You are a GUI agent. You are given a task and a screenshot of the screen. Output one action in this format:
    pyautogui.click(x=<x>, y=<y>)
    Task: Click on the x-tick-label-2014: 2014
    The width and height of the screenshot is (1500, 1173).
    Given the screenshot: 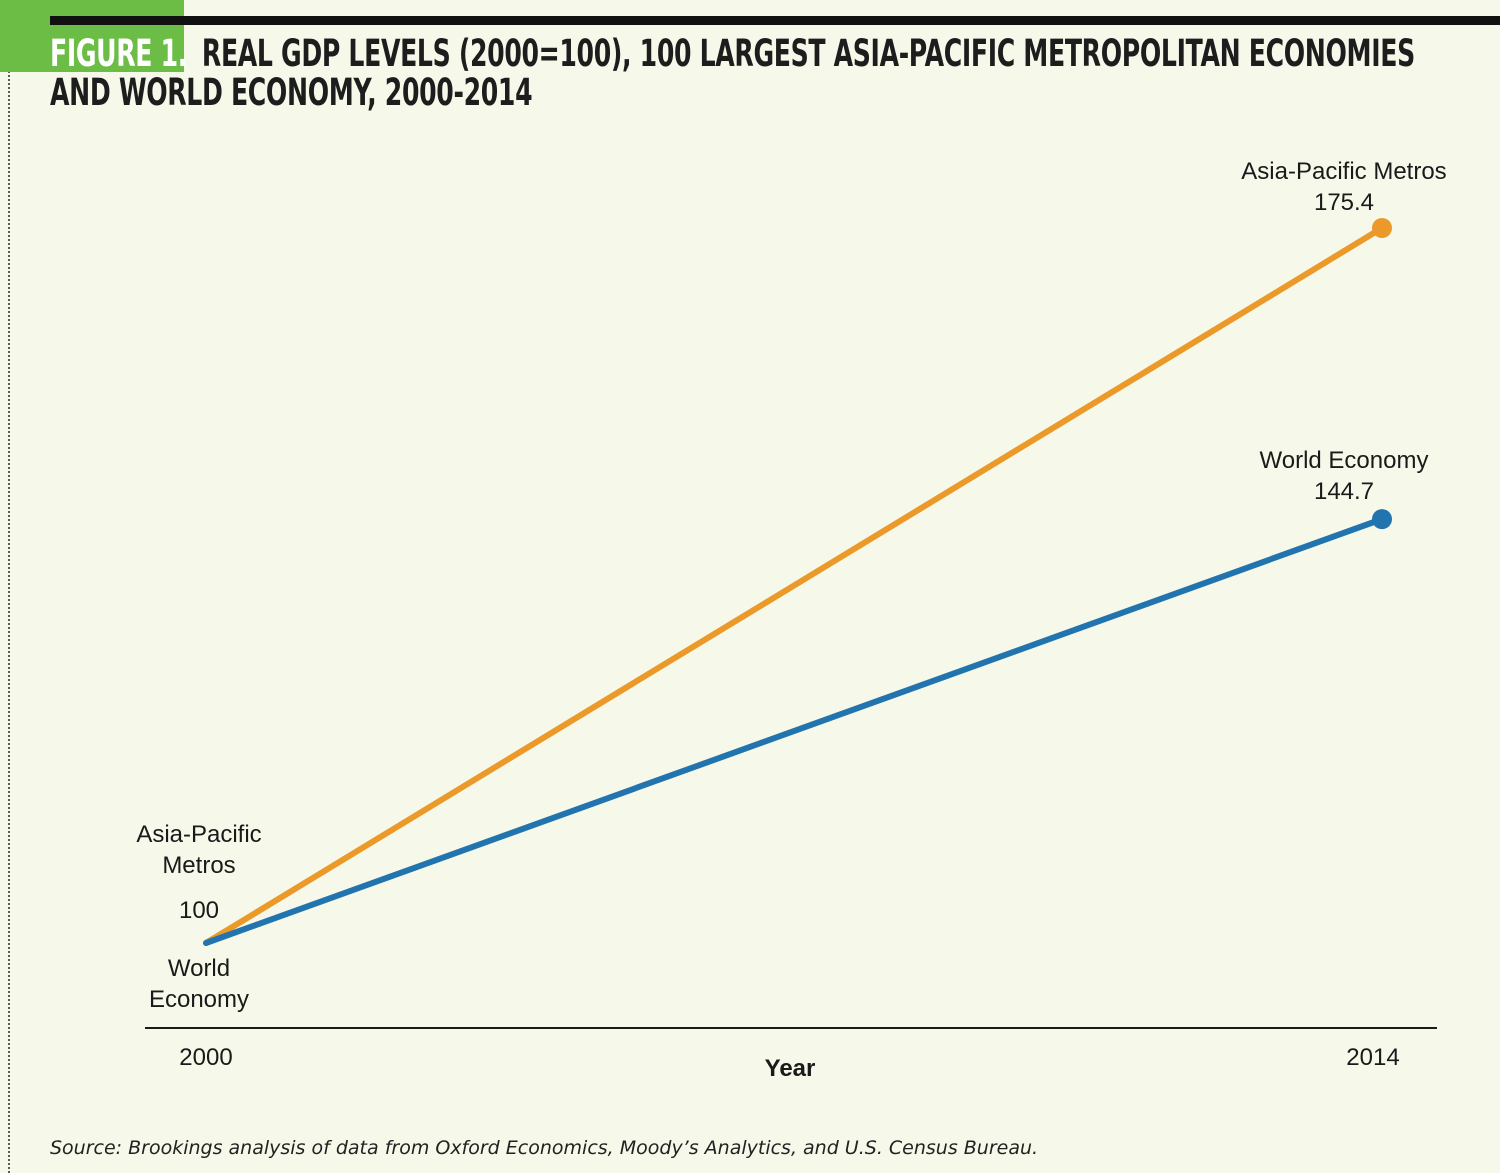 What is the action you would take?
    pyautogui.click(x=1372, y=1057)
    